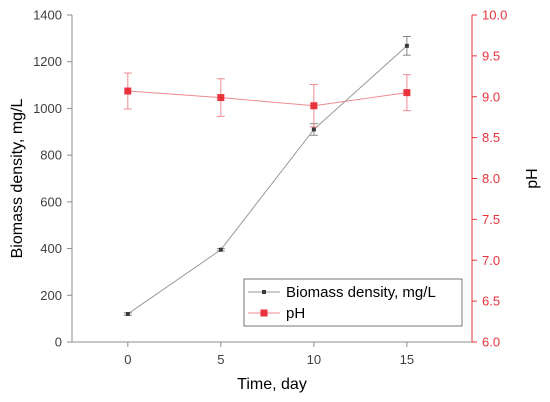 This screenshot has height=402, width=550. What do you see at coordinates (52, 179) in the screenshot?
I see `y-axis-left-ticks: 0 200 400 600 800 1000 1200 1400` at bounding box center [52, 179].